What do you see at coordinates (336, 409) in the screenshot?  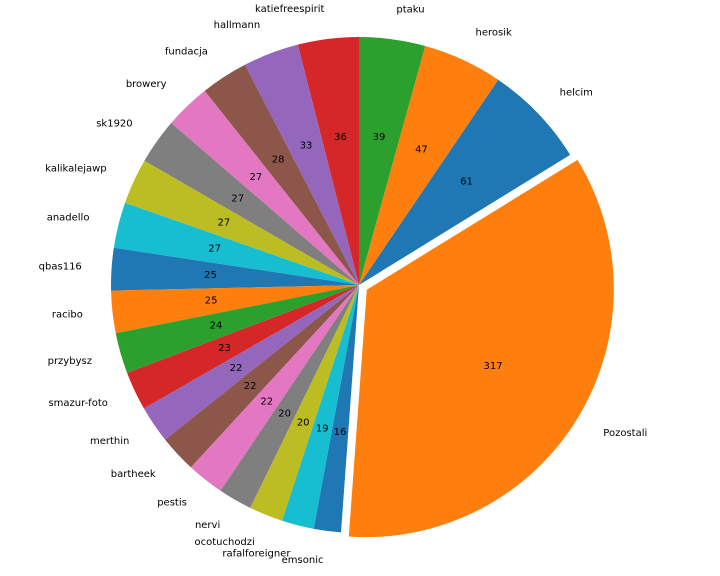 I see `pie-slice-emsonic` at bounding box center [336, 409].